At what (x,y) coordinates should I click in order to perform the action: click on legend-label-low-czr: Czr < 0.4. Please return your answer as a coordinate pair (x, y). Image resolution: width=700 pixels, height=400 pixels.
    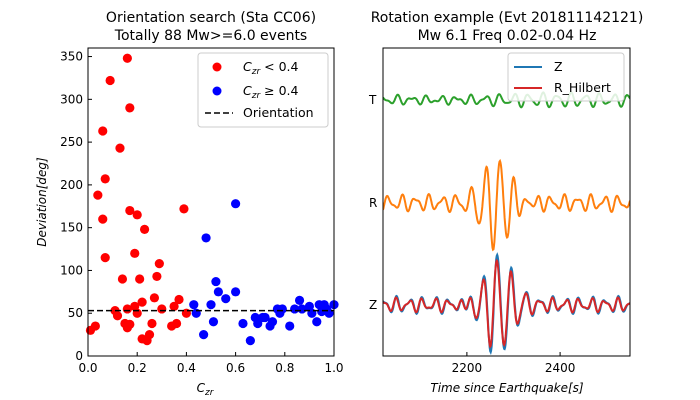
    Looking at the image, I should click on (271, 68).